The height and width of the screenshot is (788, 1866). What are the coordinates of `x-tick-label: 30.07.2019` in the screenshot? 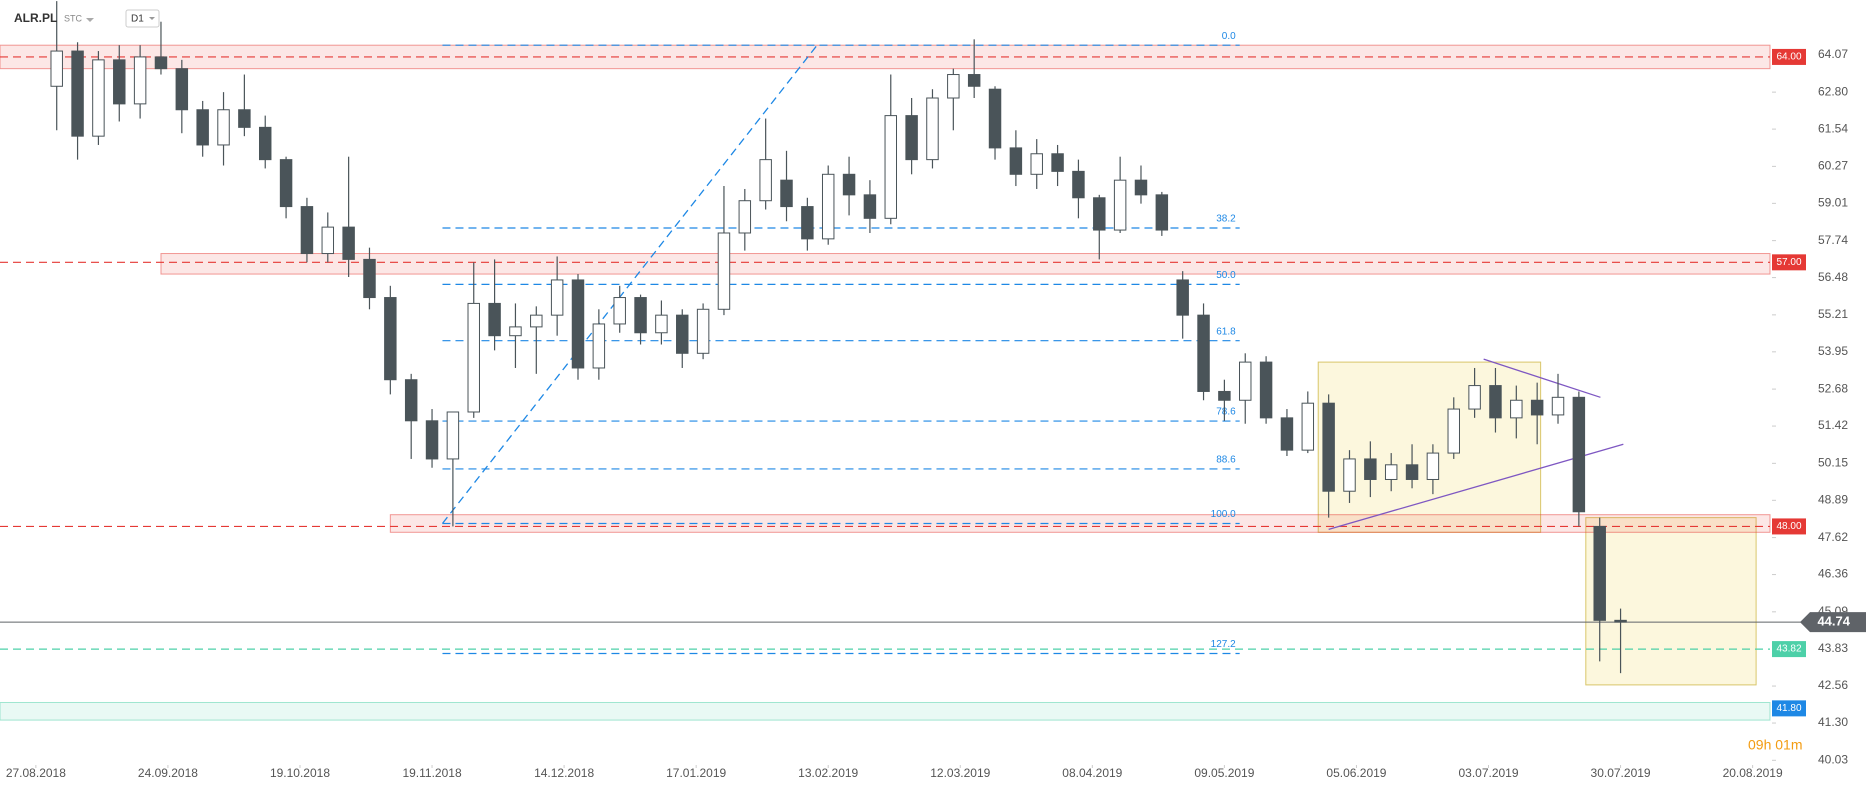 It's located at (1621, 773).